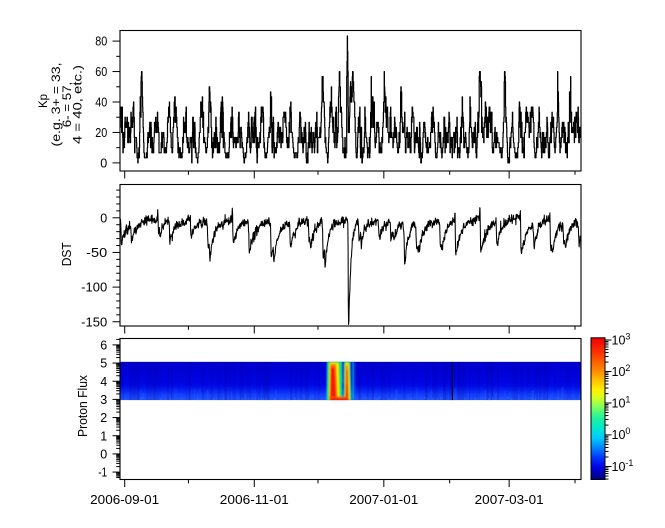 Image resolution: width=665 pixels, height=528 pixels. Describe the element at coordinates (43, 101) in the screenshot. I see `svg-text: Kp` at that location.